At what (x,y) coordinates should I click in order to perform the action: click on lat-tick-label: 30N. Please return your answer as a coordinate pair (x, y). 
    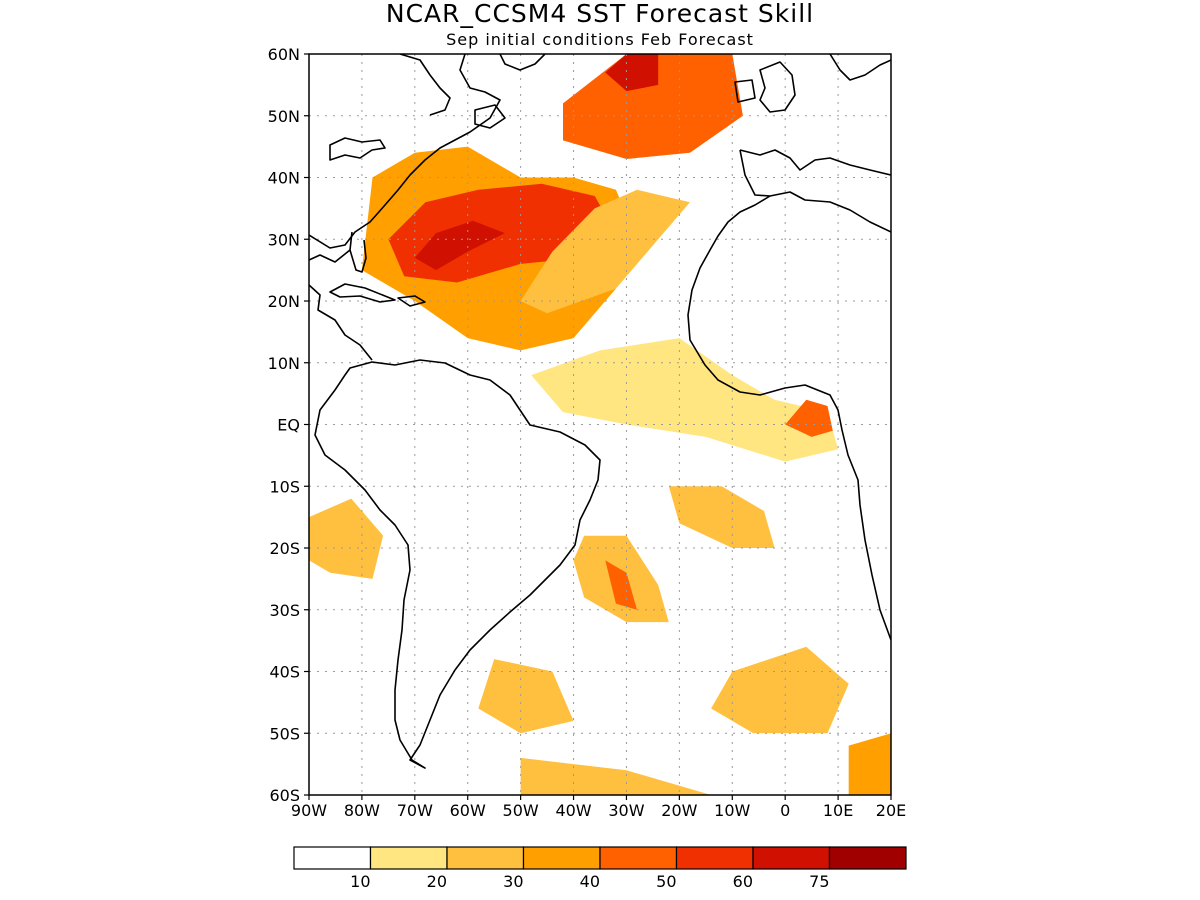
    Looking at the image, I should click on (284, 239).